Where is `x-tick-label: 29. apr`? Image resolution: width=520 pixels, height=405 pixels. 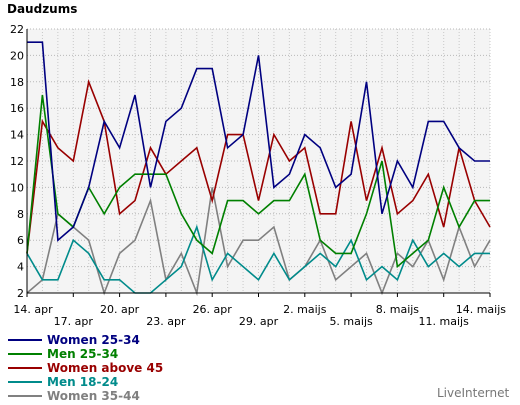 x-tick-label: 29. apr is located at coordinates (259, 321).